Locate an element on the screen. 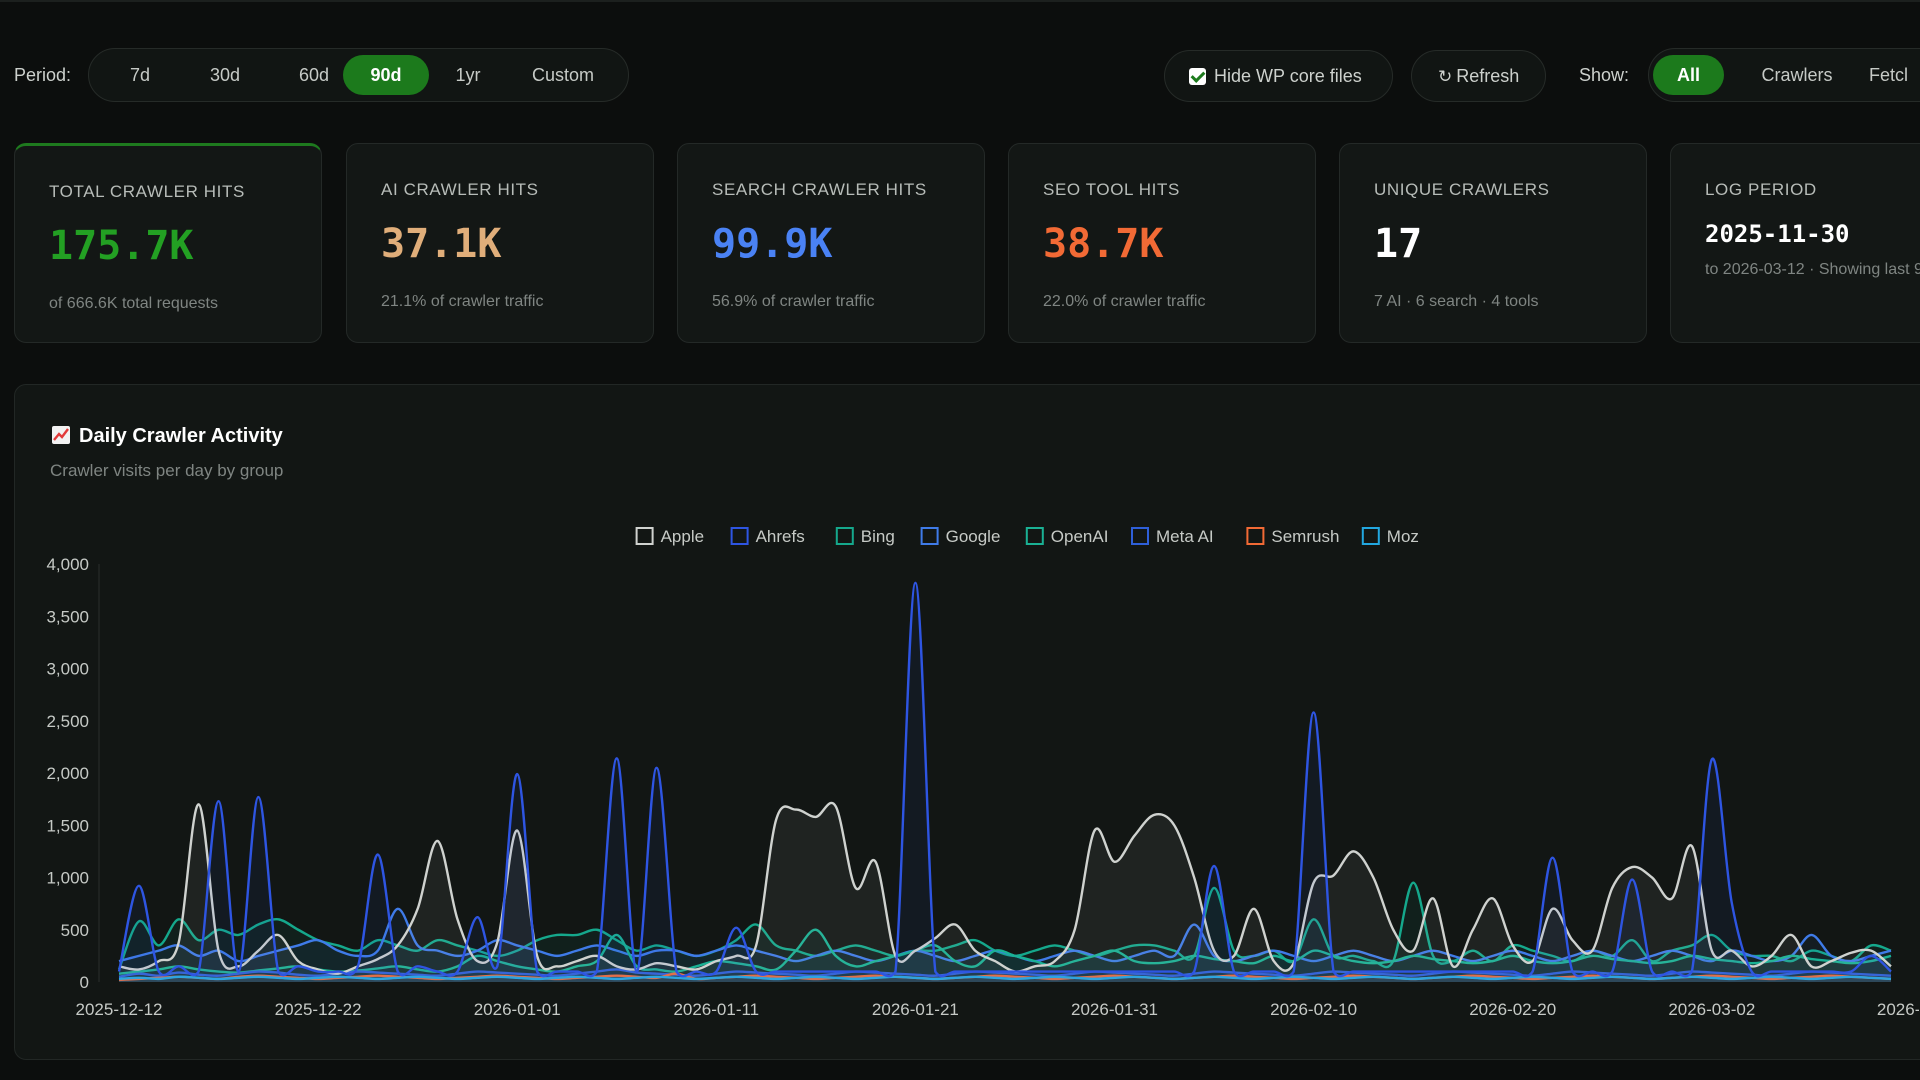  legend-item-ahrefs: Ahrefs is located at coordinates (767, 536).